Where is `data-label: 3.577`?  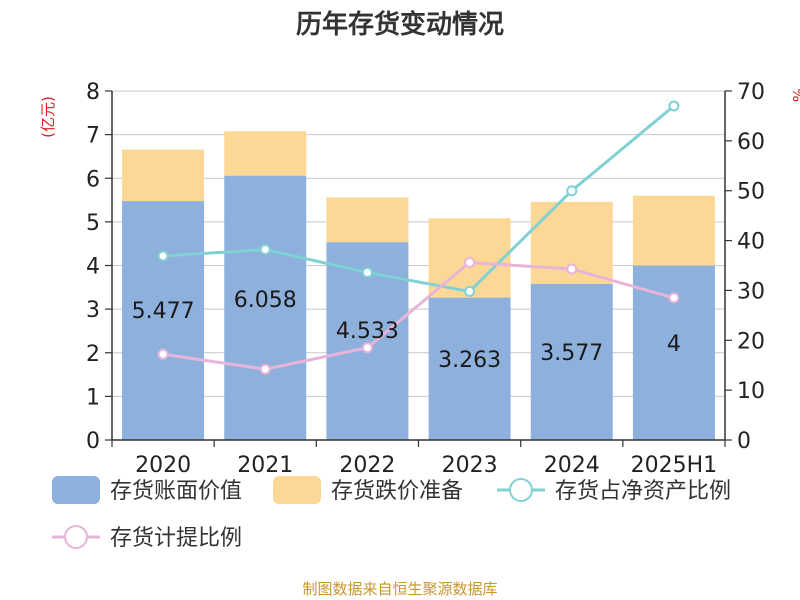
data-label: 3.577 is located at coordinates (571, 353).